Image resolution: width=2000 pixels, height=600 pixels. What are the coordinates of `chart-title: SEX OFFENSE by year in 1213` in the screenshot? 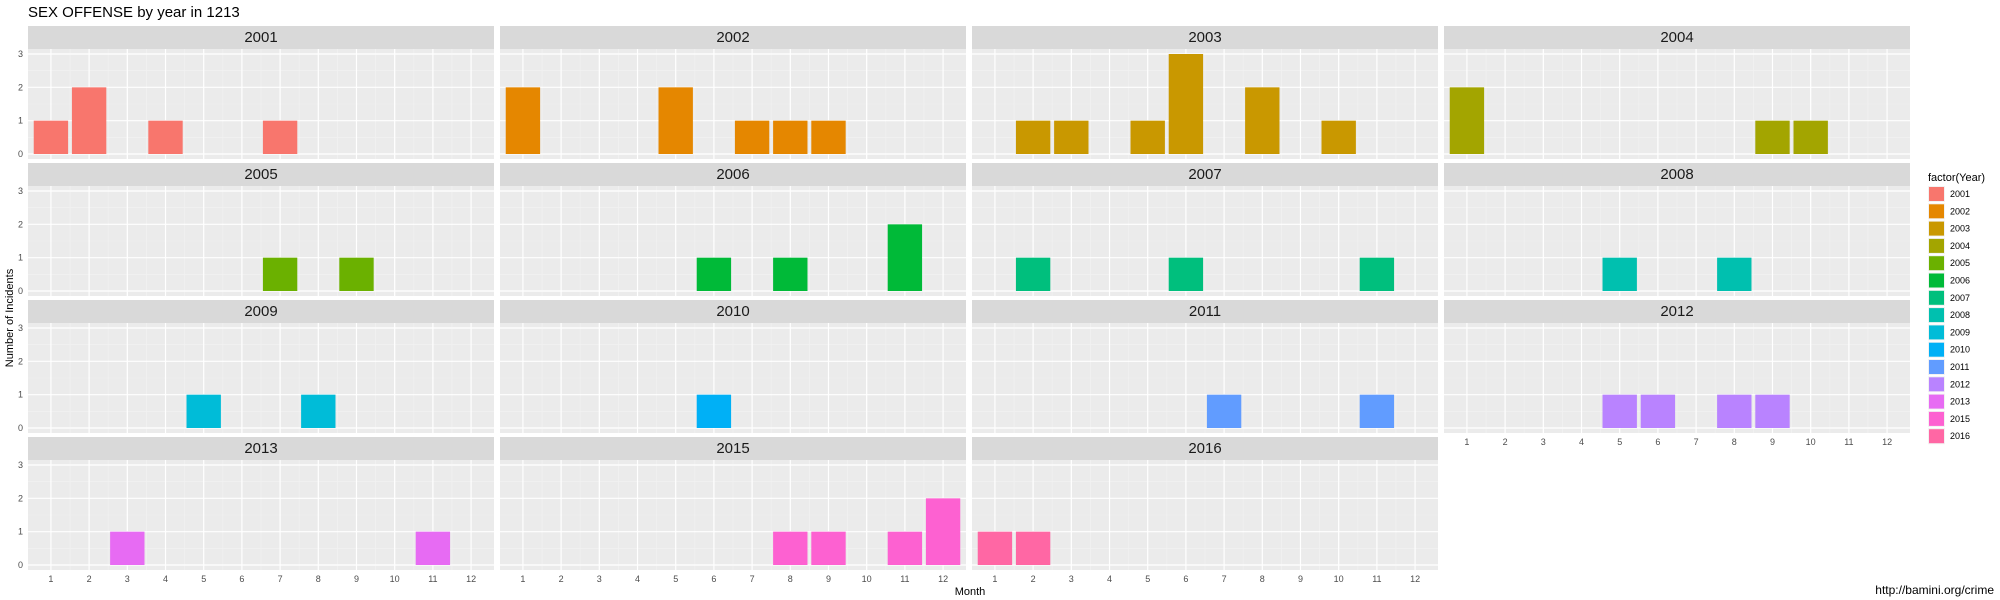 It's located at (134, 12).